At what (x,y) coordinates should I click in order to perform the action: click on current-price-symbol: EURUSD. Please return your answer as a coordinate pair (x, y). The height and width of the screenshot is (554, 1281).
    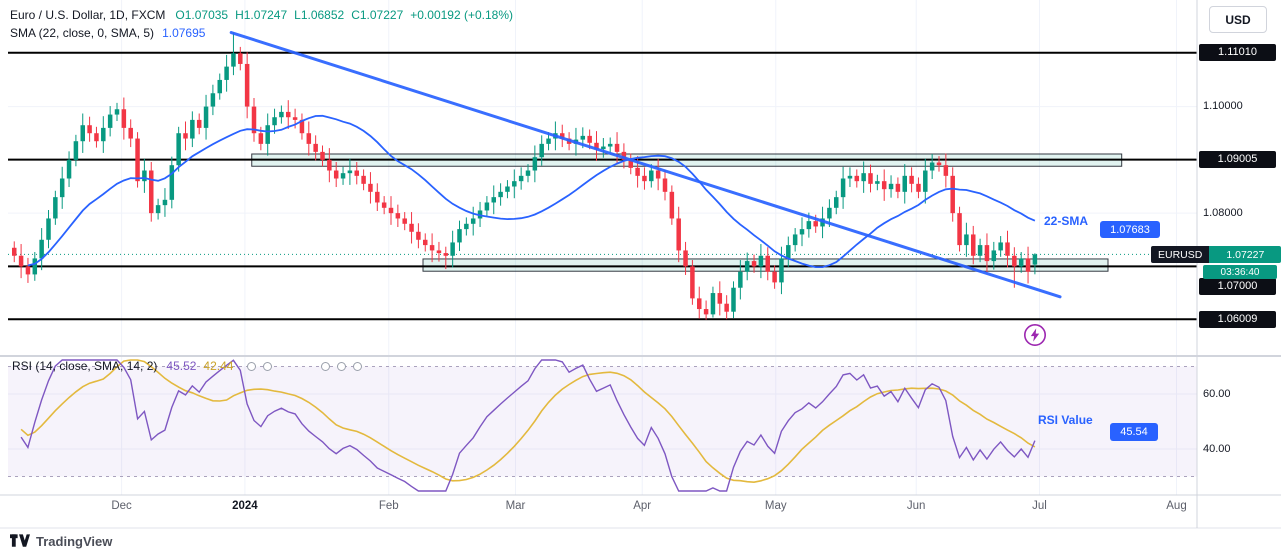
    Looking at the image, I should click on (1180, 254).